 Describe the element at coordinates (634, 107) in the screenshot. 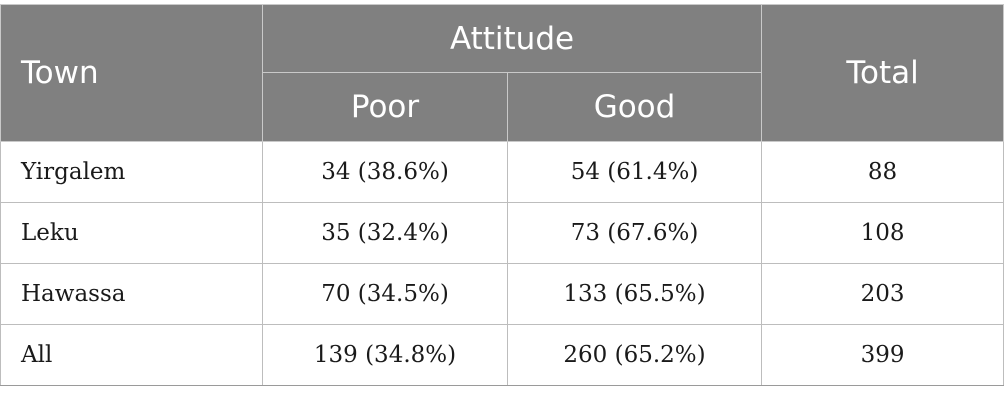

I see `header-good: Good` at that location.